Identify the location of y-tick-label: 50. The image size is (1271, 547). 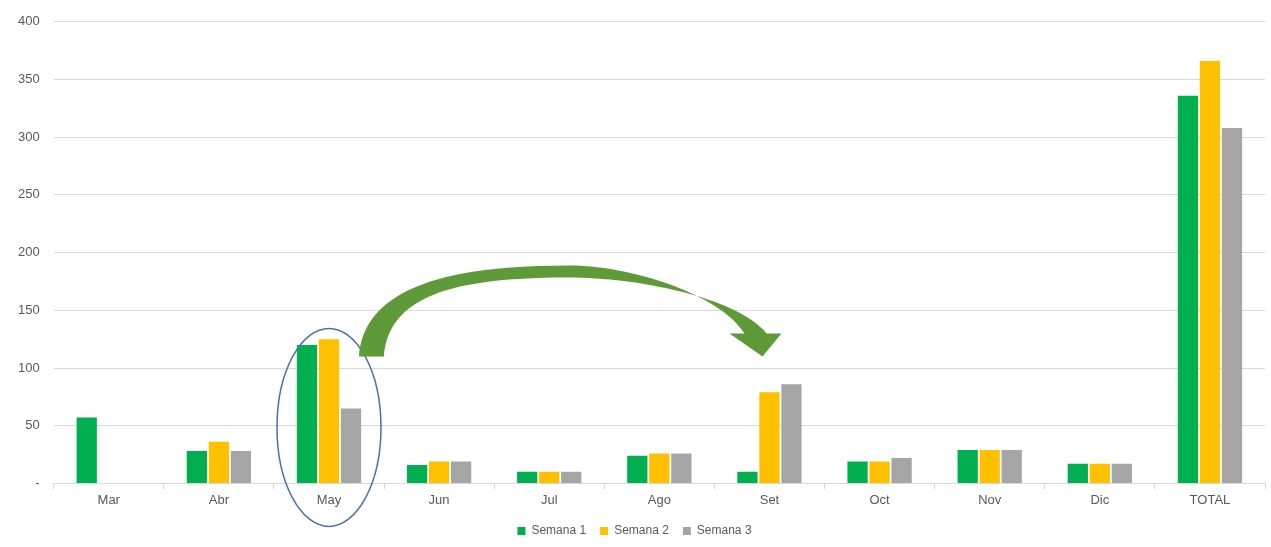
(32, 425).